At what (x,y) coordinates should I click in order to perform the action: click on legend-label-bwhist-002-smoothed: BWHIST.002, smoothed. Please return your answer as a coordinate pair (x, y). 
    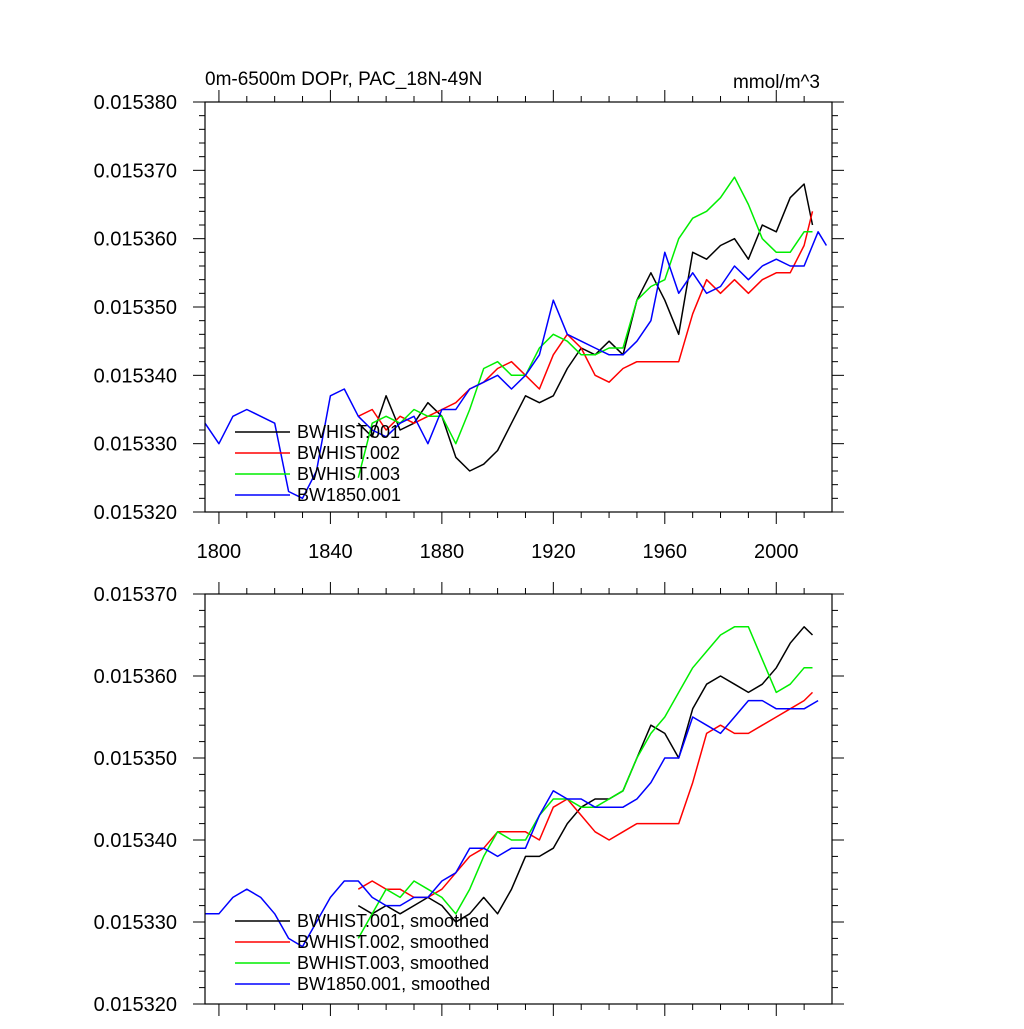
    Looking at the image, I should click on (393, 942).